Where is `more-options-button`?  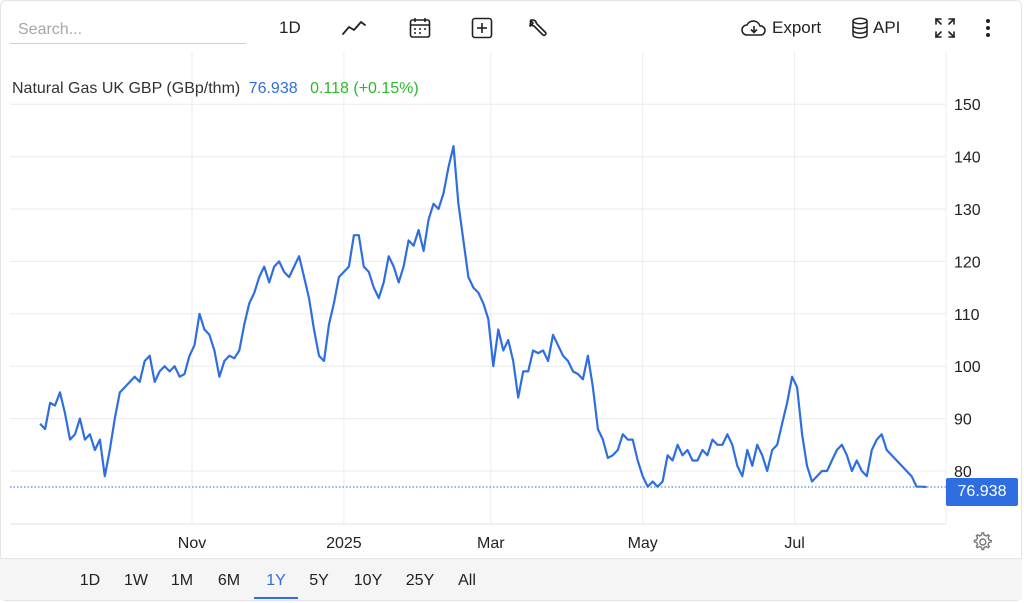
more-options-button is located at coordinates (988, 28).